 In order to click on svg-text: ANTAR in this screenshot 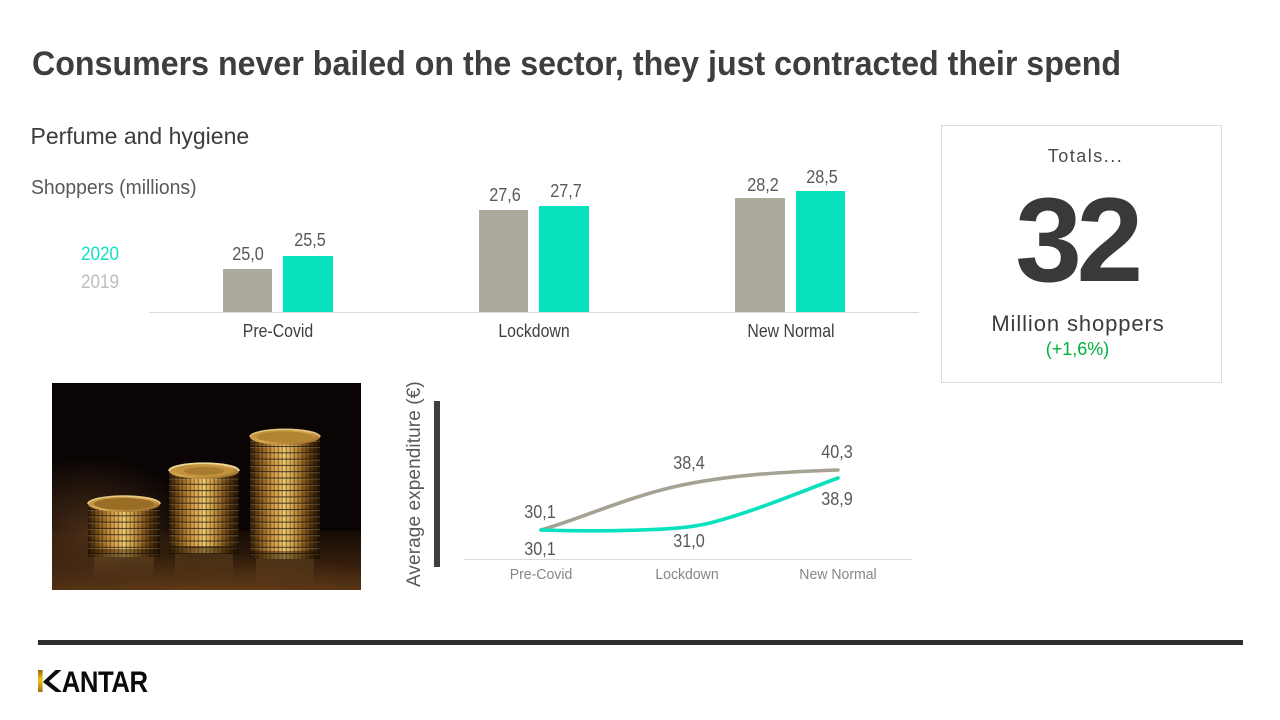, I will do `click(105, 681)`.